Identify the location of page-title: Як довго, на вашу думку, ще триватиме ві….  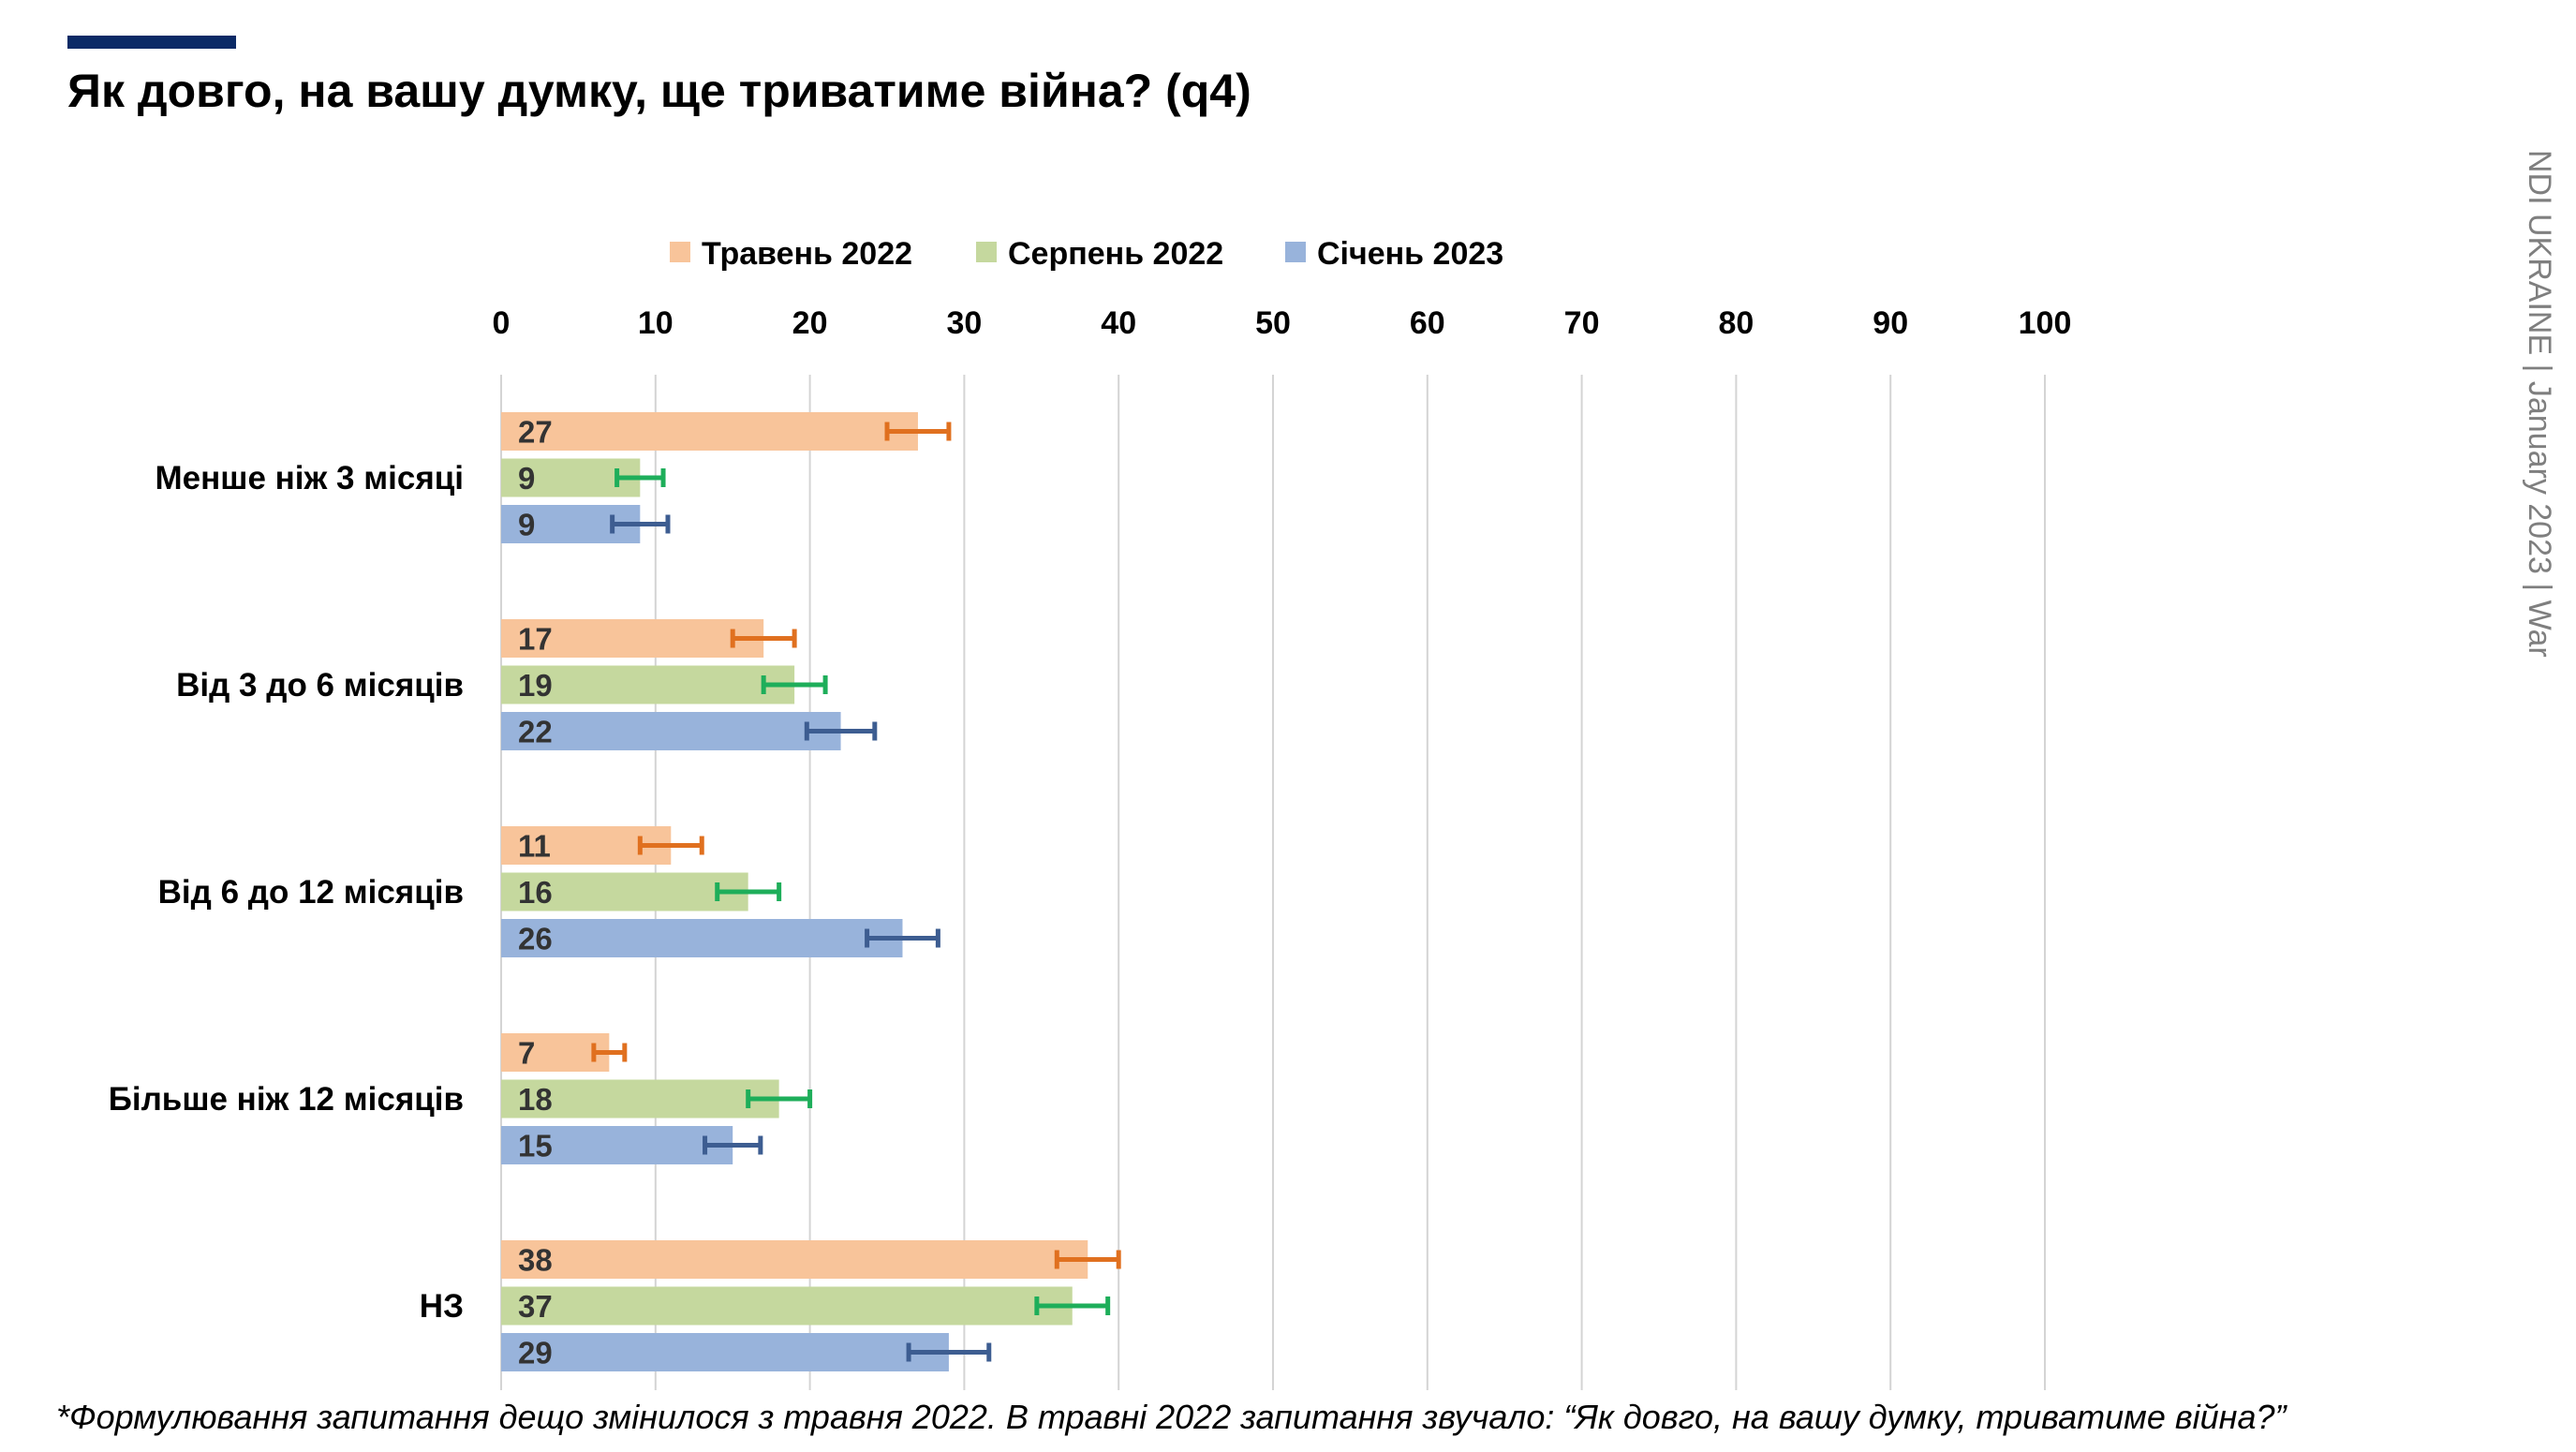
(659, 91).